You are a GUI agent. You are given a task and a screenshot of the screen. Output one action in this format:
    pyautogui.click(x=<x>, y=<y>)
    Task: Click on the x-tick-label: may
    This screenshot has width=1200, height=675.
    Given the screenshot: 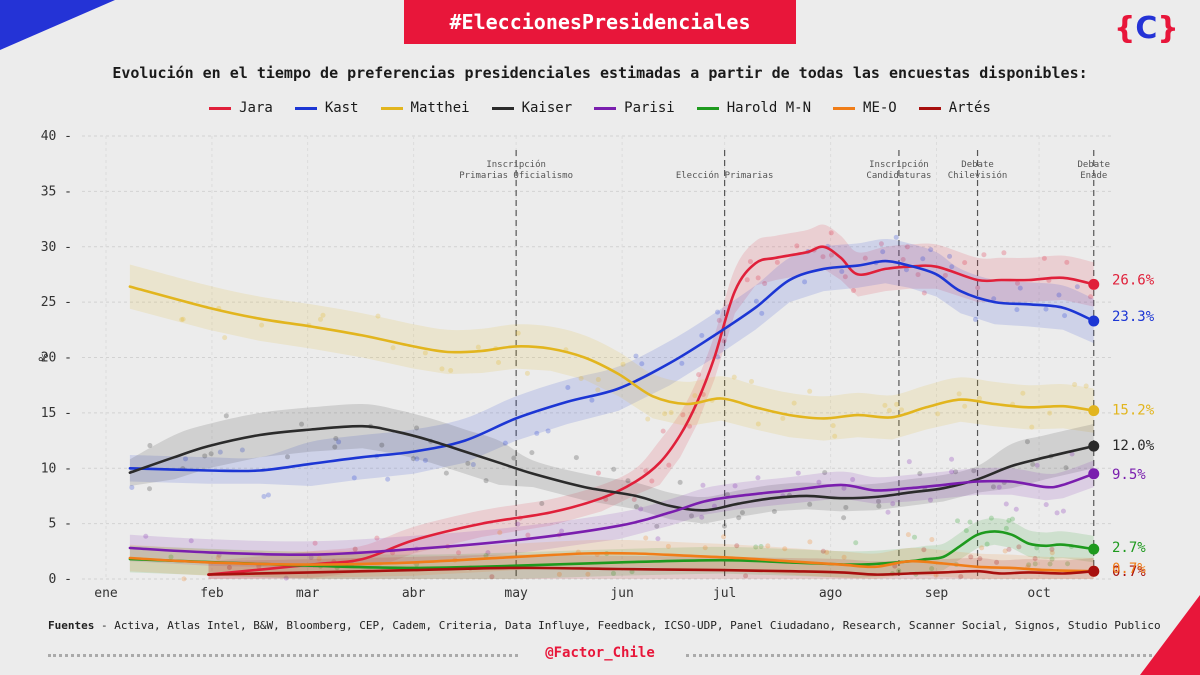 What is the action you would take?
    pyautogui.click(x=516, y=593)
    